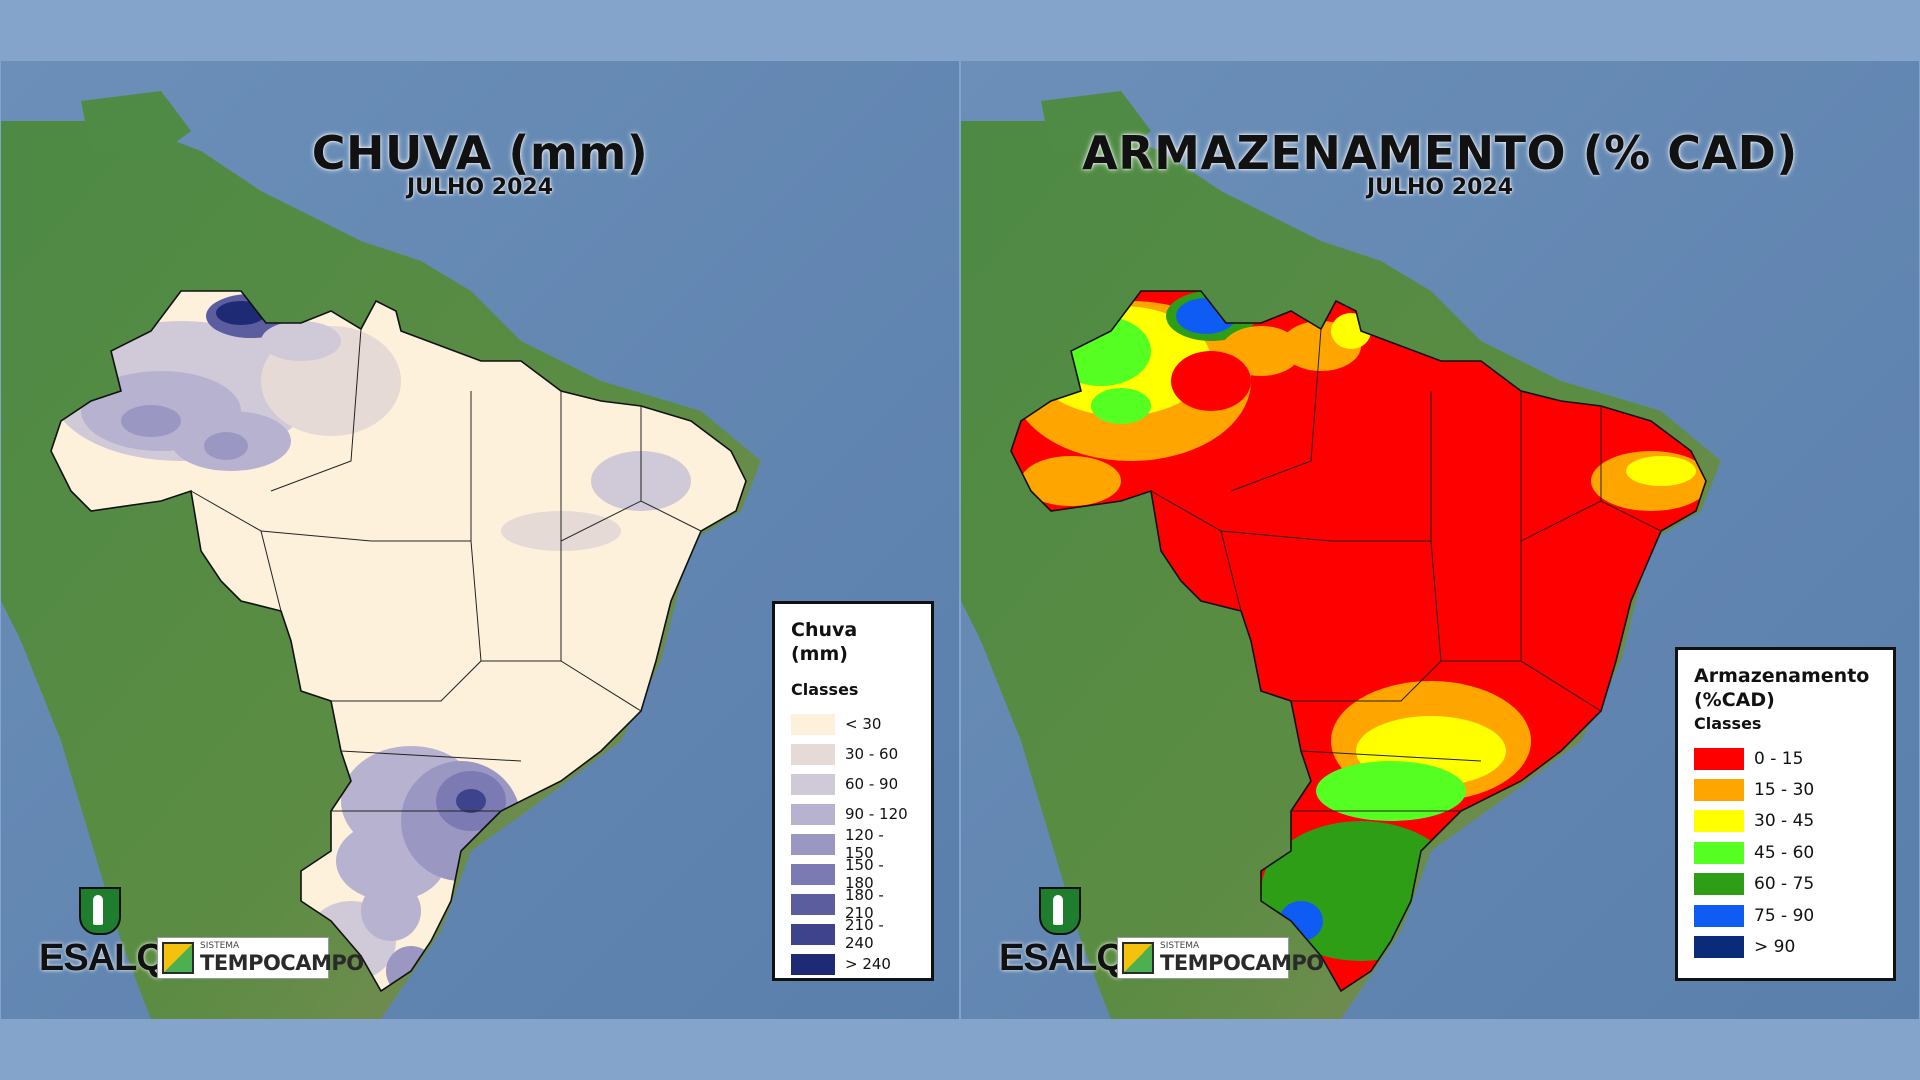  Describe the element at coordinates (864, 844) in the screenshot. I see `rain-legend-label: 120 - 150` at that location.